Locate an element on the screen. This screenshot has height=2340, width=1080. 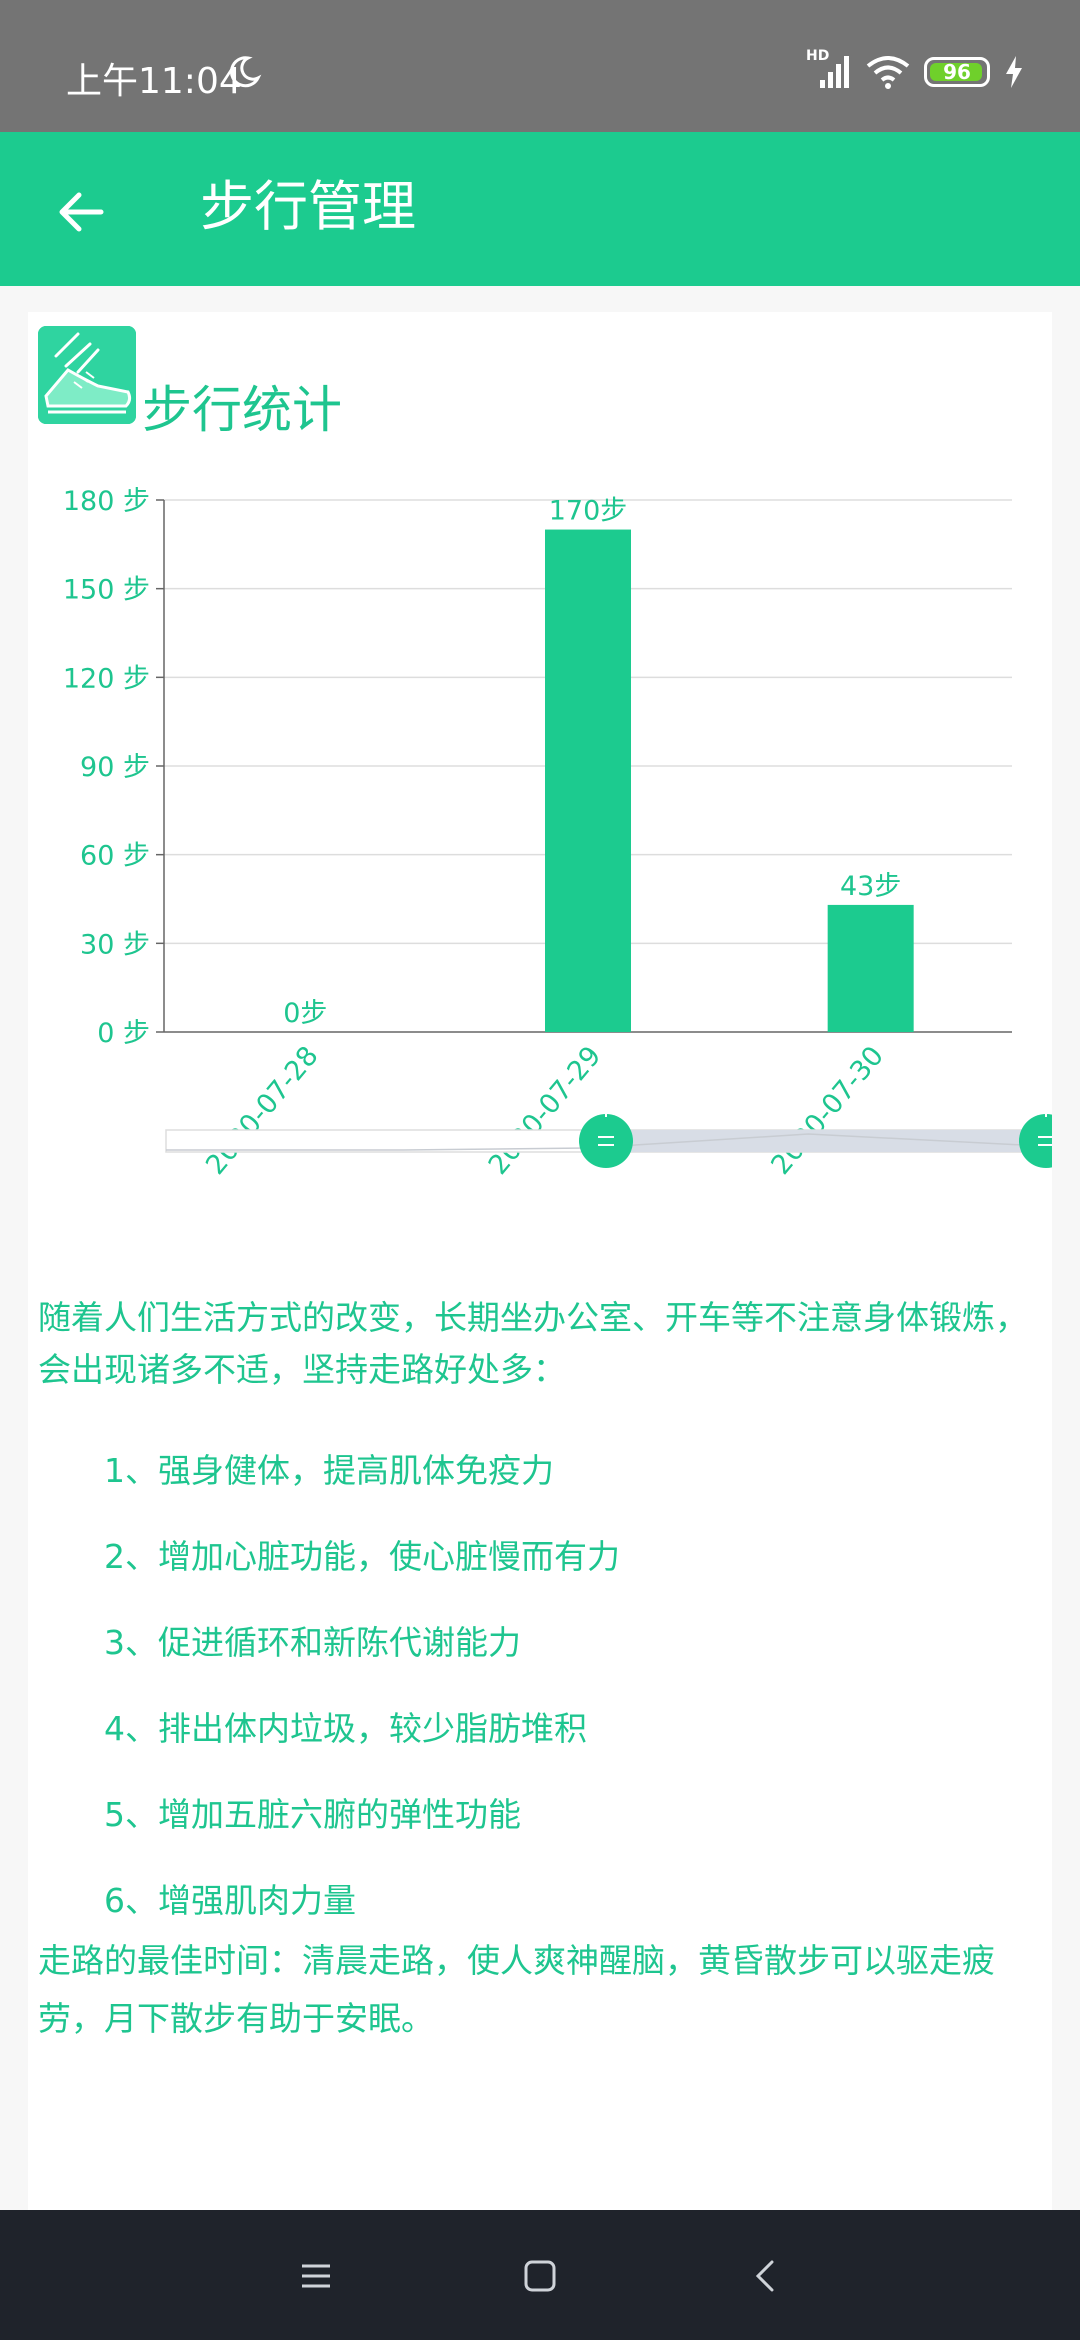
home-button is located at coordinates (540, 2276).